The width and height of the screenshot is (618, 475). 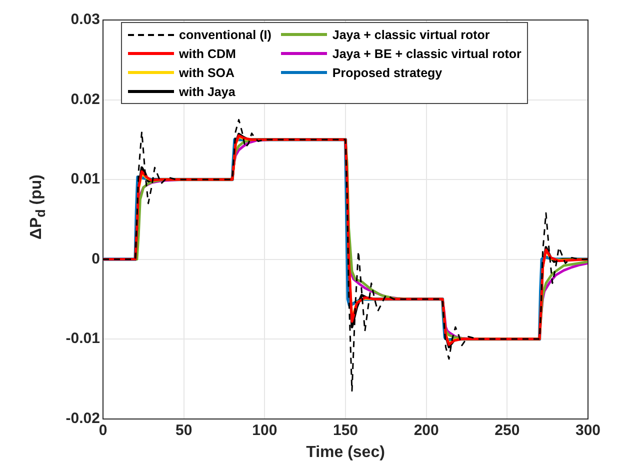 I want to click on y-tick-label: 0.01, so click(x=85, y=179).